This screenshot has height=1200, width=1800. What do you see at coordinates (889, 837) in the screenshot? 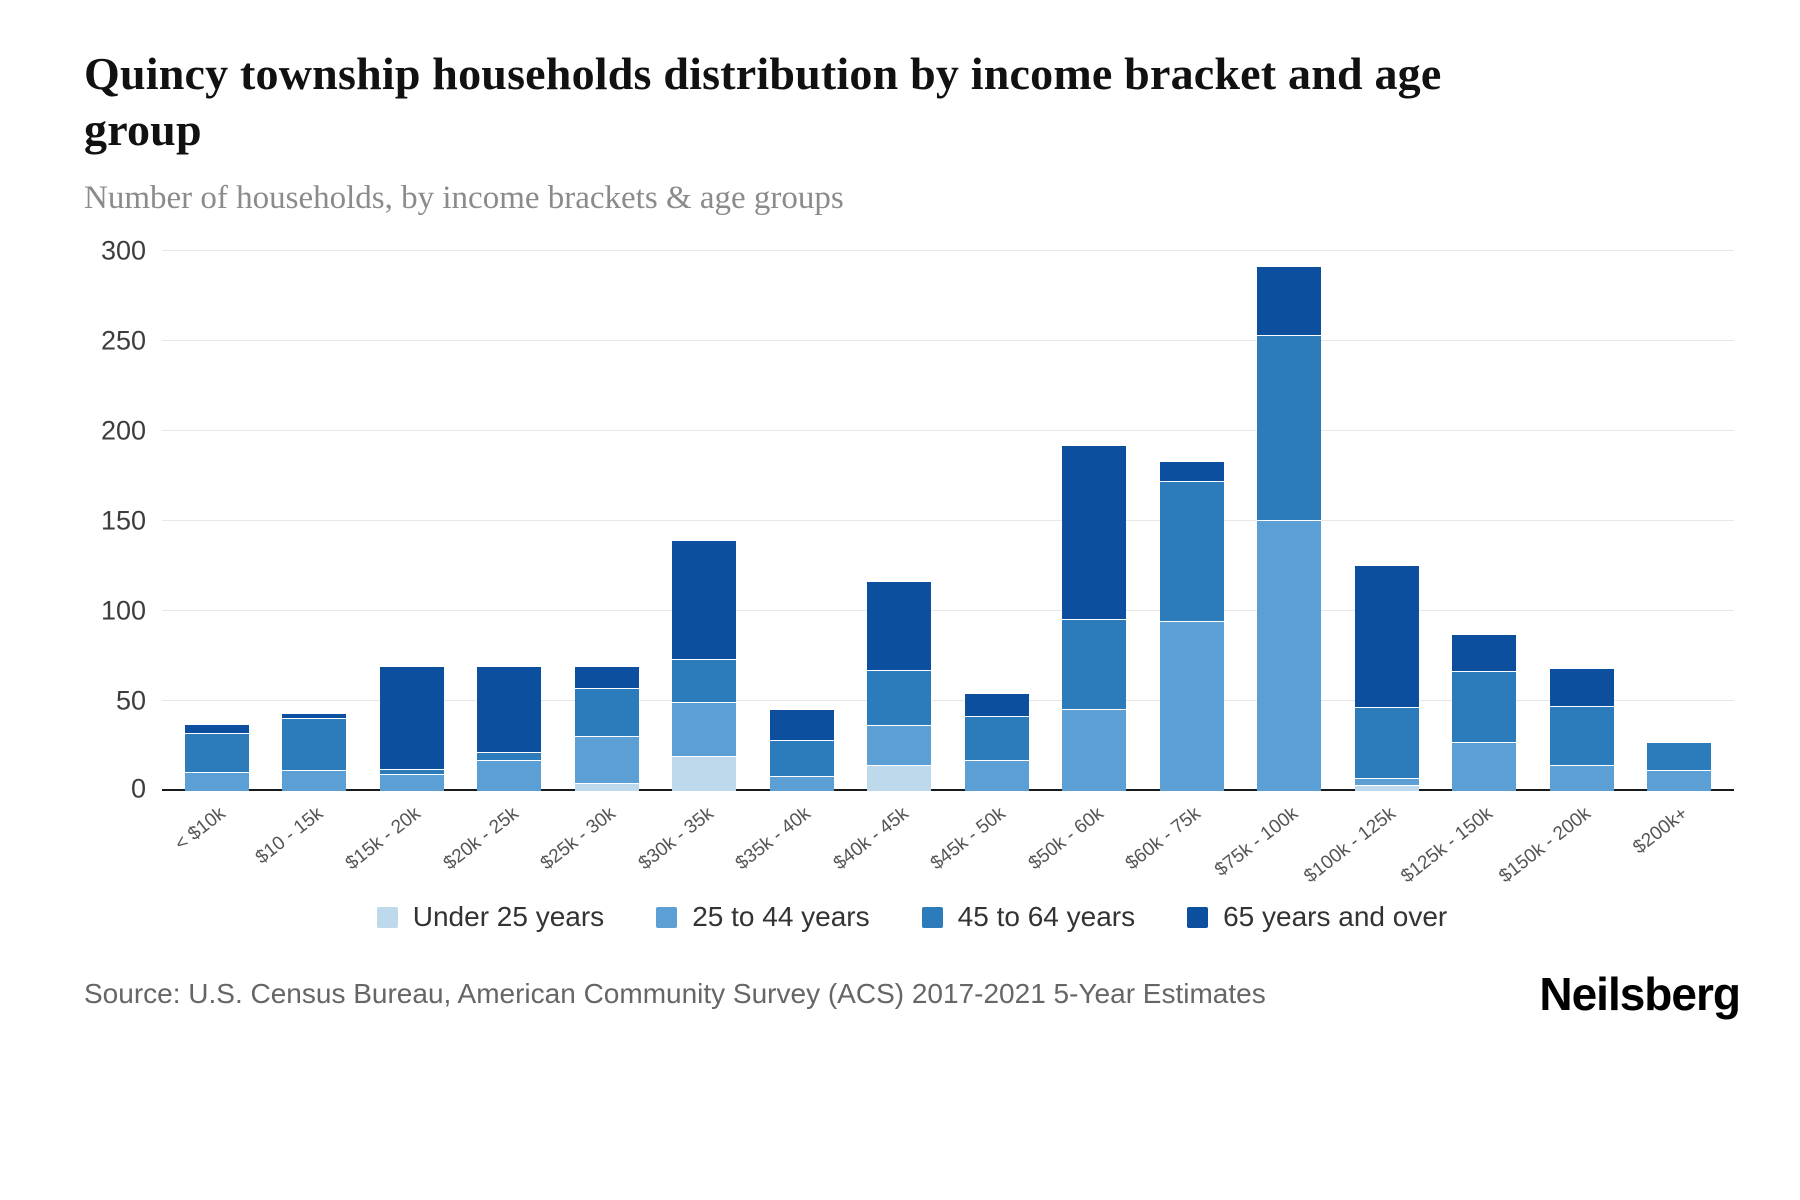
I see `x-label-slot: $40k - 45k` at bounding box center [889, 837].